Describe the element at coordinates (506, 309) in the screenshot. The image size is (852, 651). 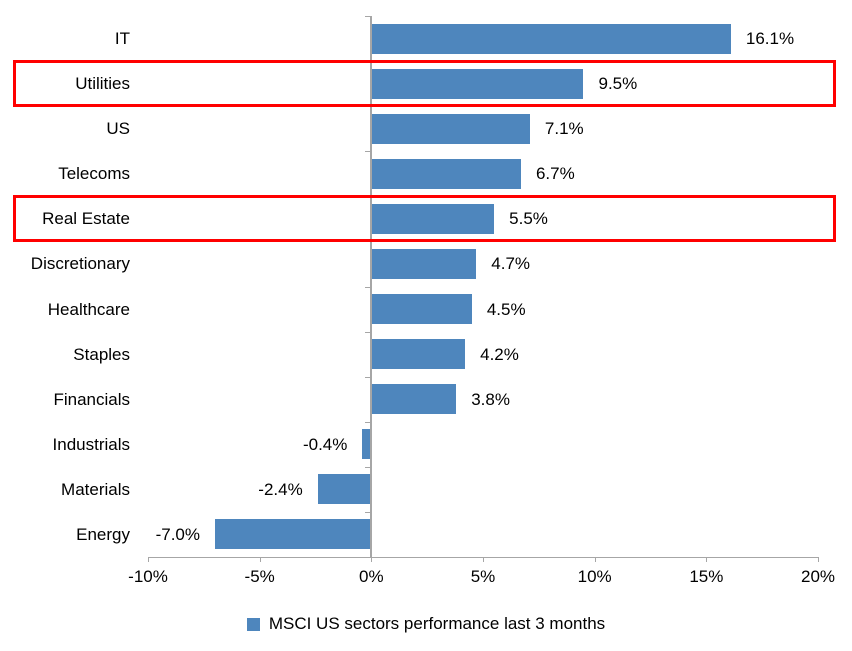
I see `value-label: 4.5%` at that location.